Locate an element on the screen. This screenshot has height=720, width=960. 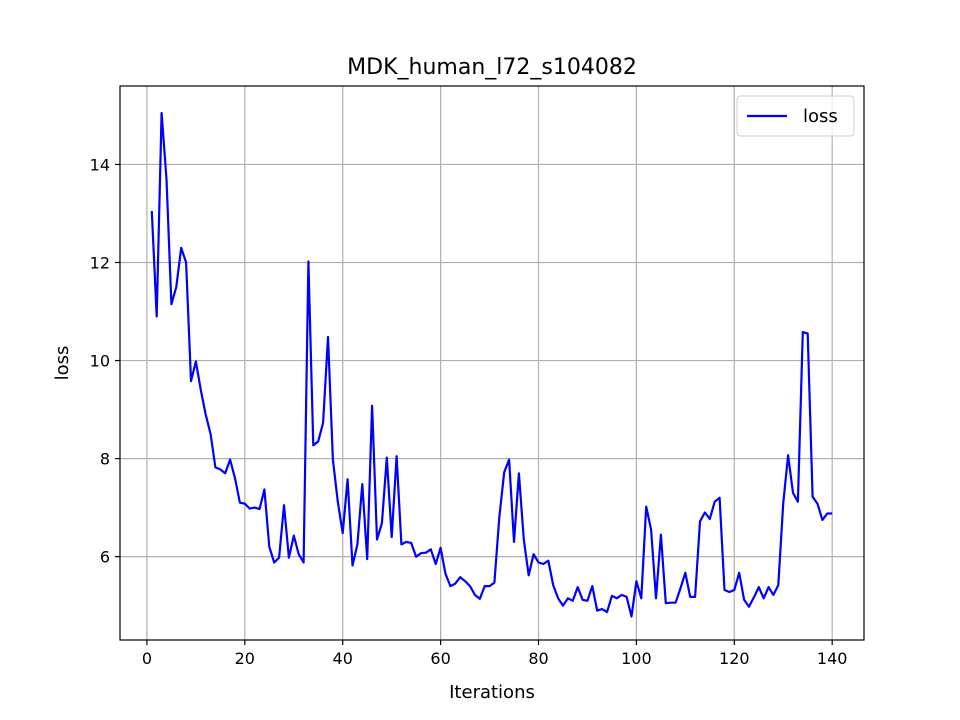
x-axis-label: Iterations is located at coordinates (492, 692).